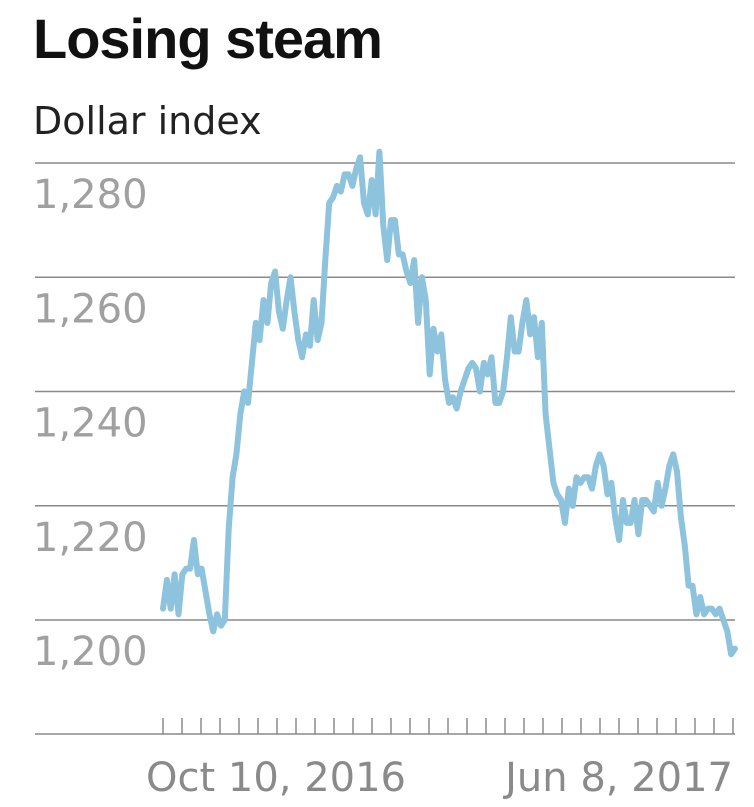 The height and width of the screenshot is (807, 754). I want to click on y-tick-label: 1,200, so click(90, 652).